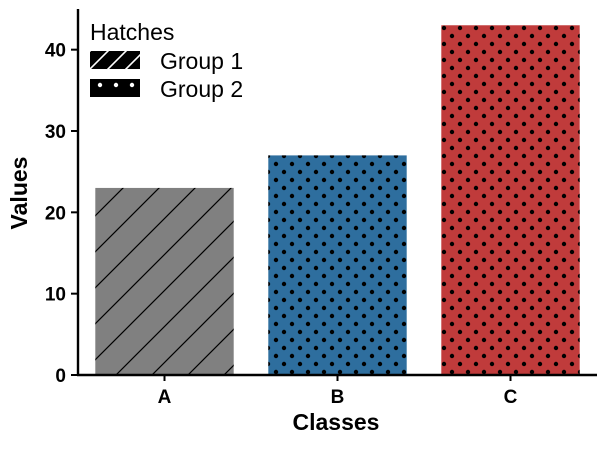 This screenshot has height=451, width=606. I want to click on y-ticks: 0 10 20 30 40, so click(61, 214).